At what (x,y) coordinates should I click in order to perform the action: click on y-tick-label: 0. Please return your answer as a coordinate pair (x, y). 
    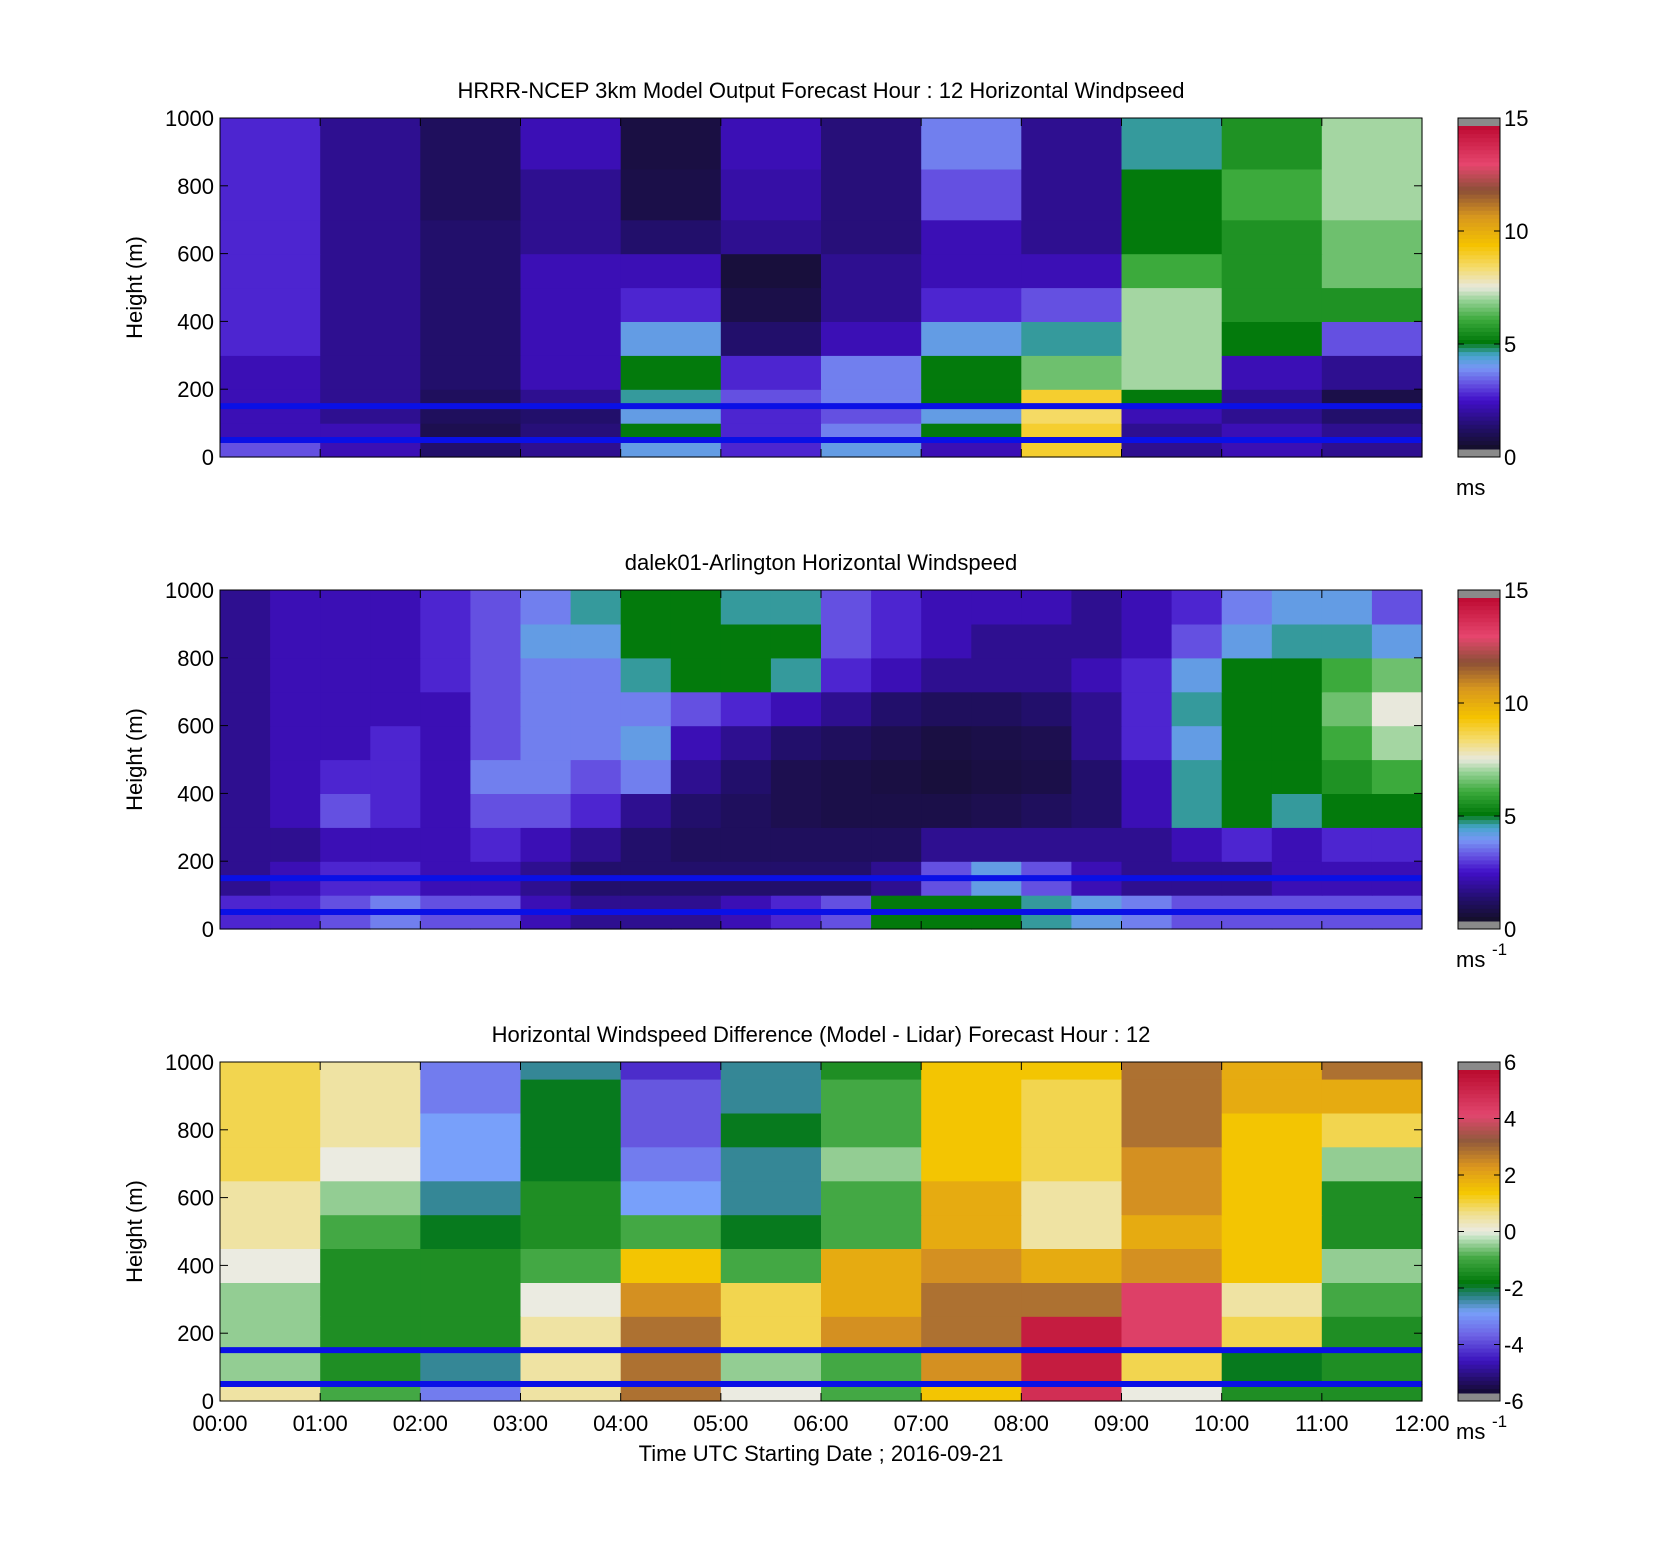
    Looking at the image, I should click on (208, 929).